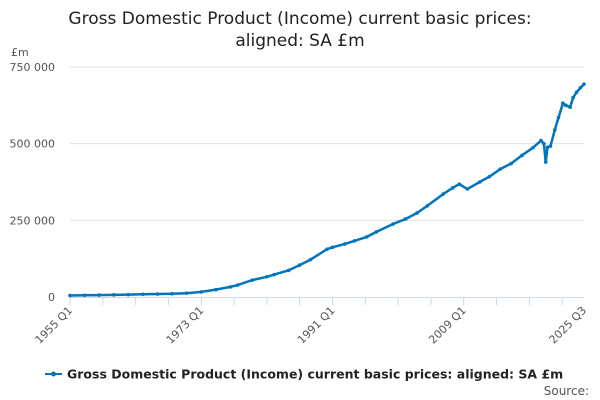 The width and height of the screenshot is (600, 400). Describe the element at coordinates (566, 391) in the screenshot. I see `source-label: Source:` at that location.